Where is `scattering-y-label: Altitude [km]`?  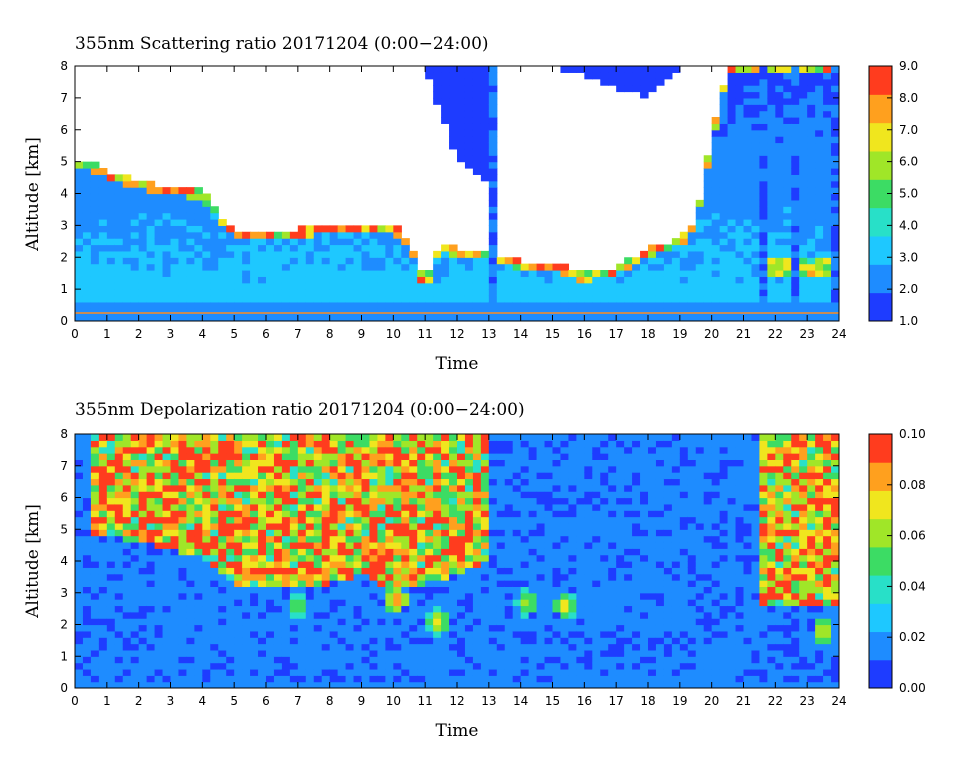 scattering-y-label: Altitude [km] is located at coordinates (33, 194).